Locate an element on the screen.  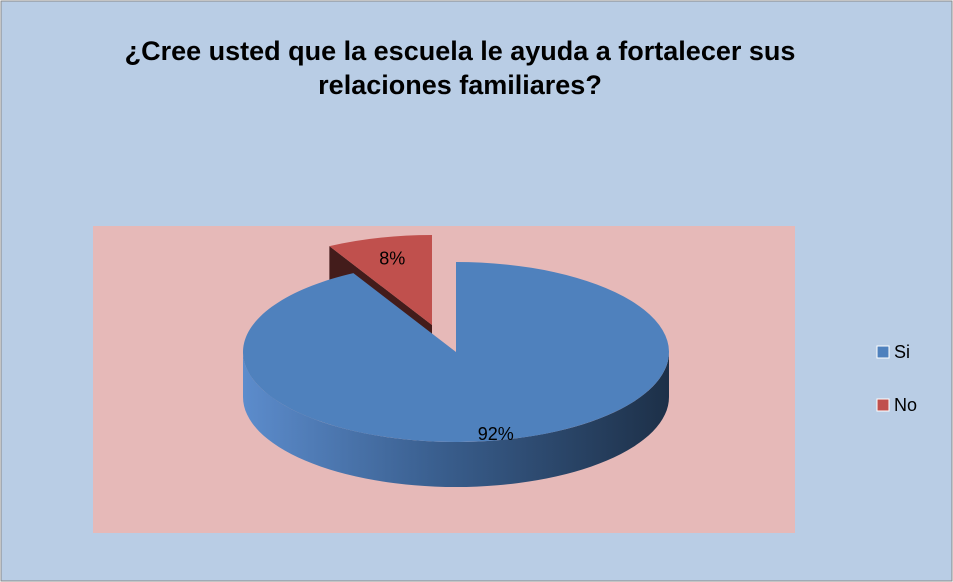
data-label: 92% is located at coordinates (496, 434).